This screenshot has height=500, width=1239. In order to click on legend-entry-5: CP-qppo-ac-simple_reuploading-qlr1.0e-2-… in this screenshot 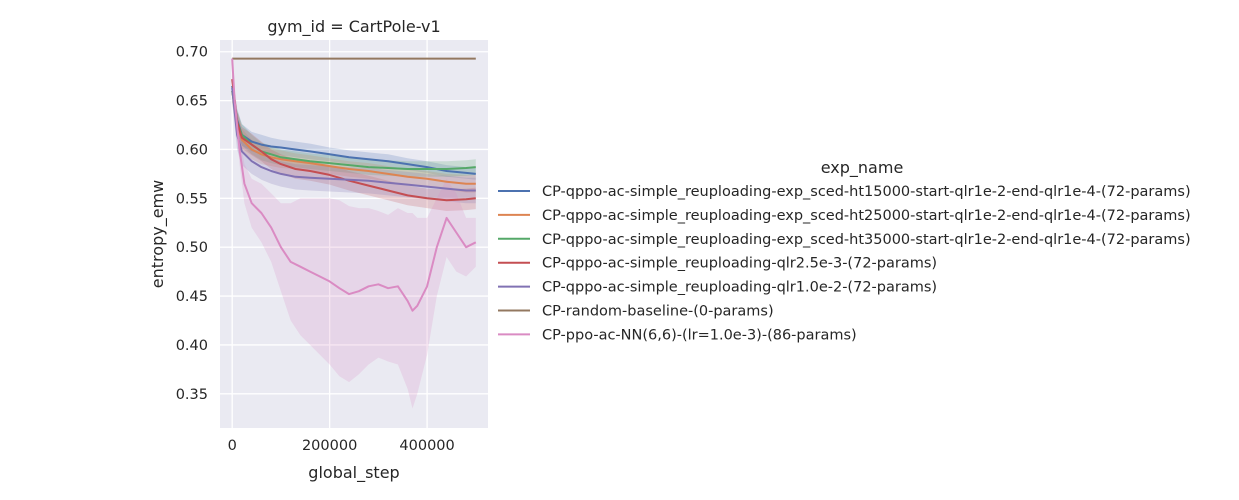, I will do `click(739, 288)`.